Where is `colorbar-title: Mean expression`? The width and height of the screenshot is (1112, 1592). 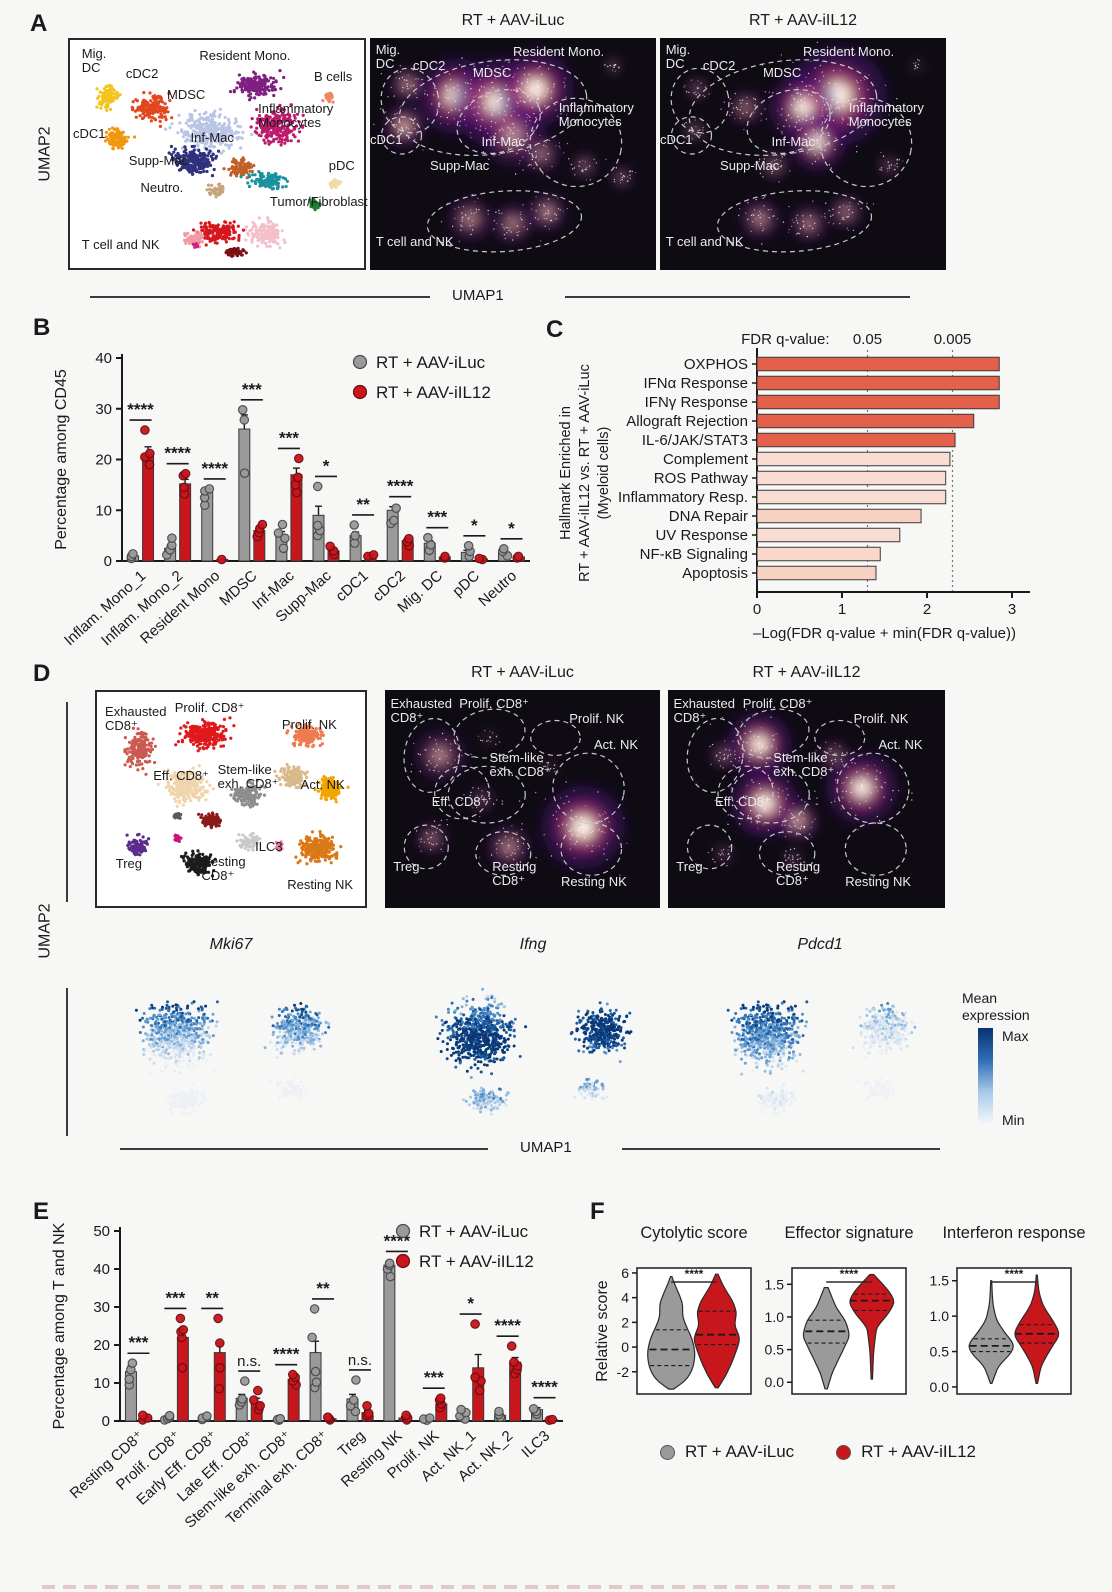 colorbar-title: Mean expression is located at coordinates (996, 1006).